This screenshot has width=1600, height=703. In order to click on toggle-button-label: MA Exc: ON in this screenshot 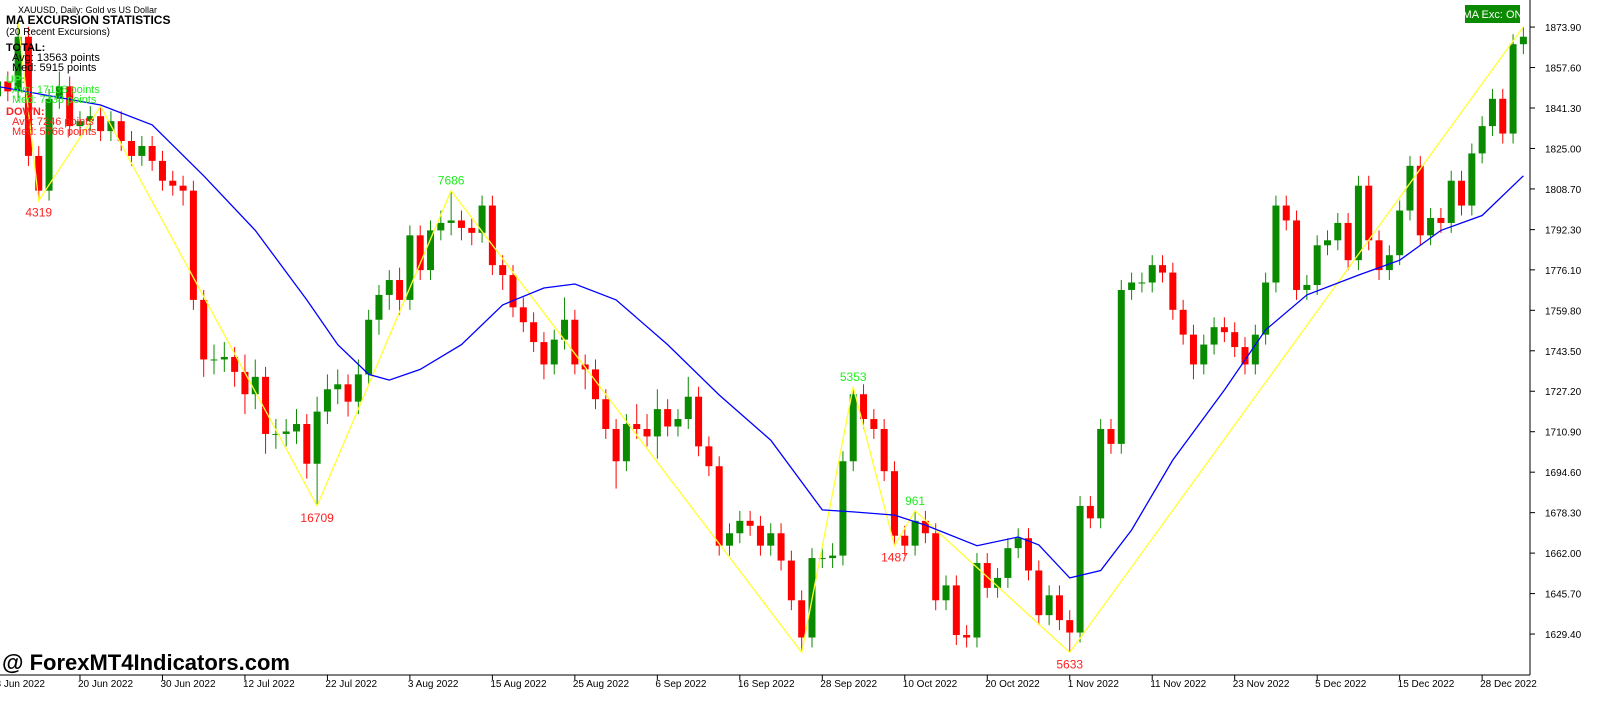, I will do `click(1493, 15)`.